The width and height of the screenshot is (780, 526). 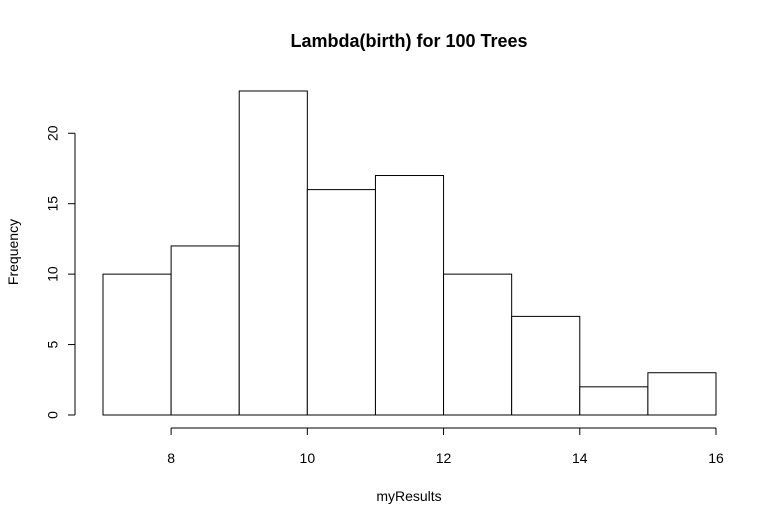 I want to click on x-tick-label-16: 16, so click(x=716, y=458).